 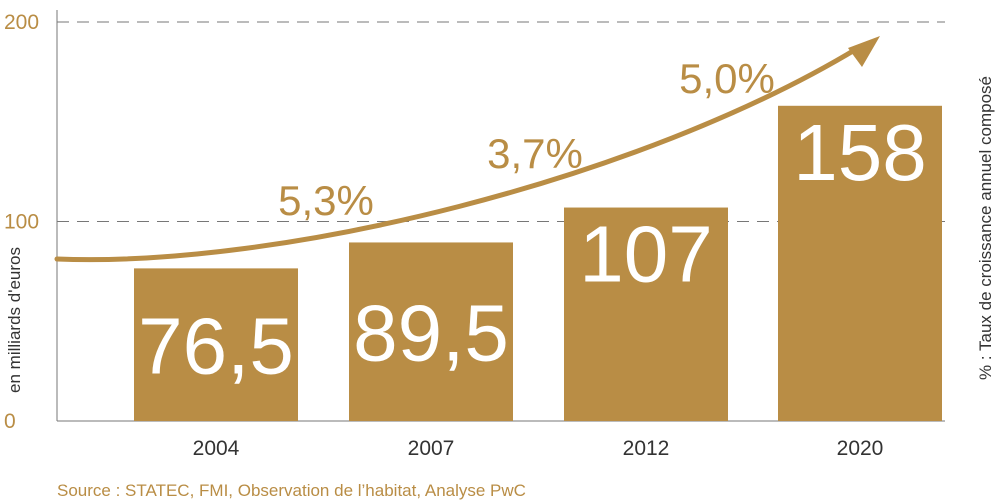 What do you see at coordinates (326, 200) in the screenshot?
I see `growth-rate-label: 5,3%` at bounding box center [326, 200].